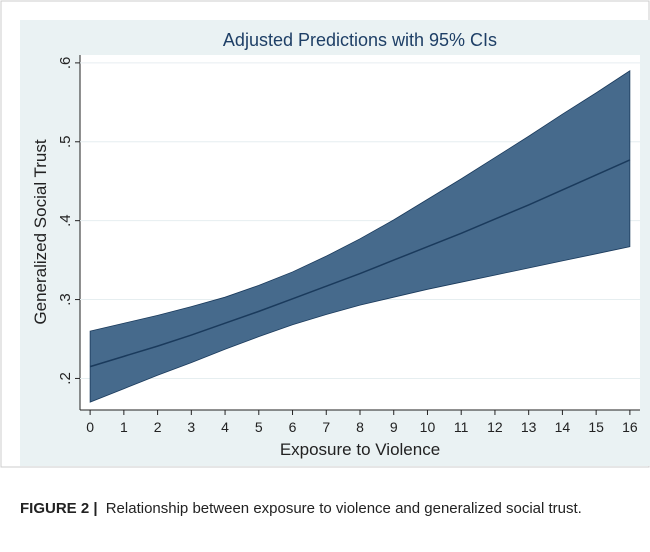  I want to click on x-tick-label: 7, so click(326, 427).